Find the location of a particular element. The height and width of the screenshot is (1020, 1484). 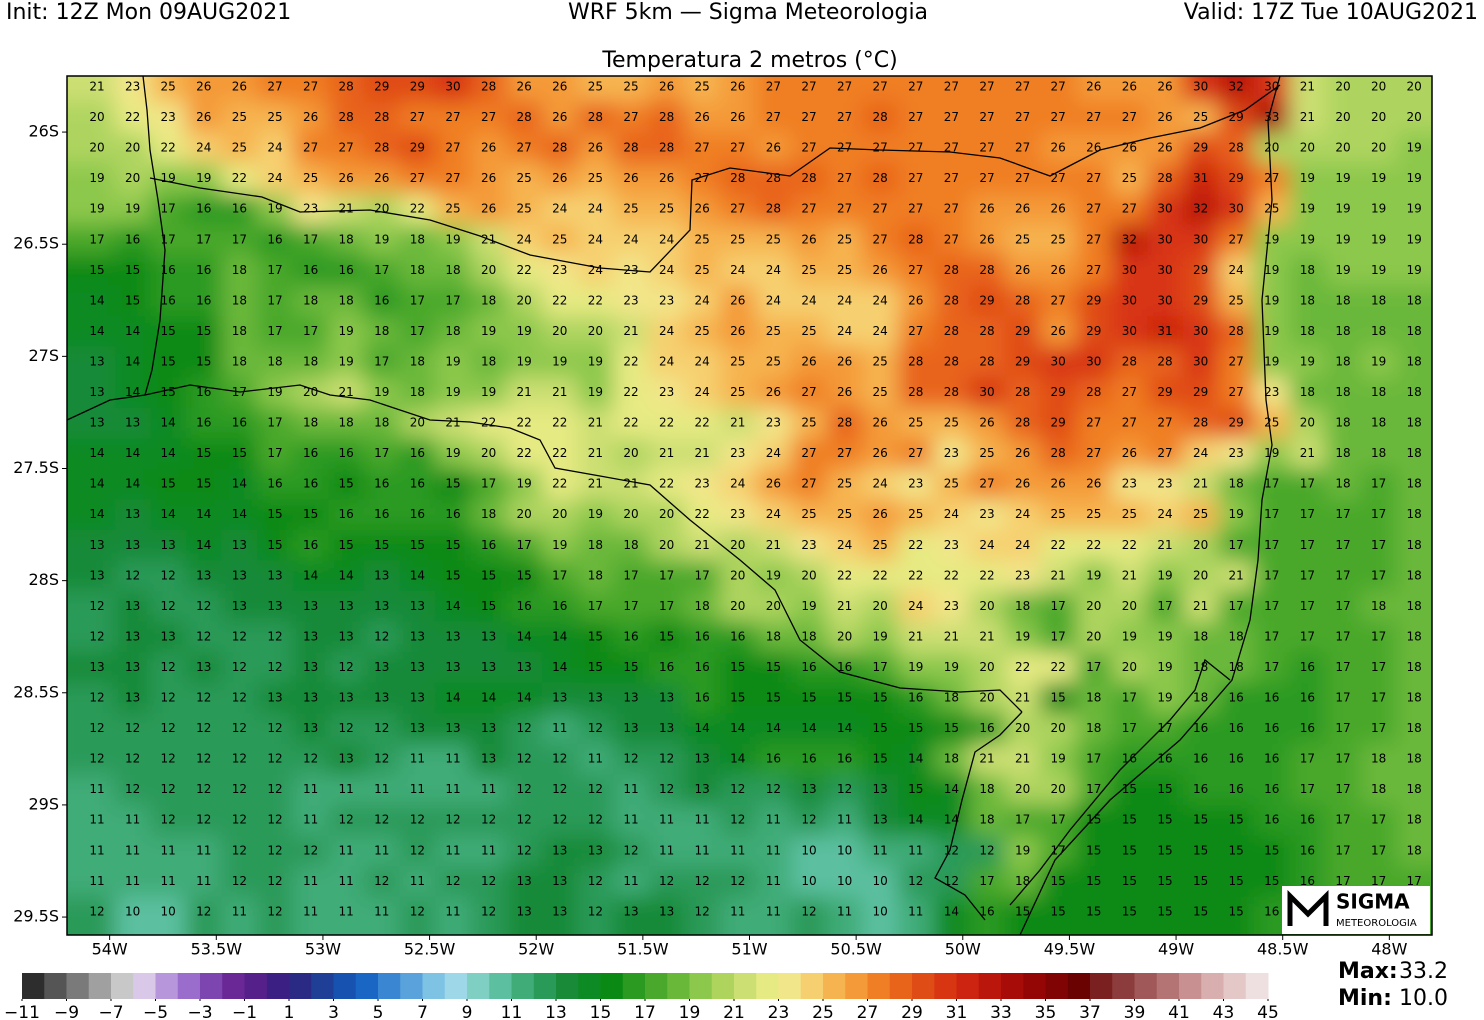

grid-value: 22 is located at coordinates (1129, 545).